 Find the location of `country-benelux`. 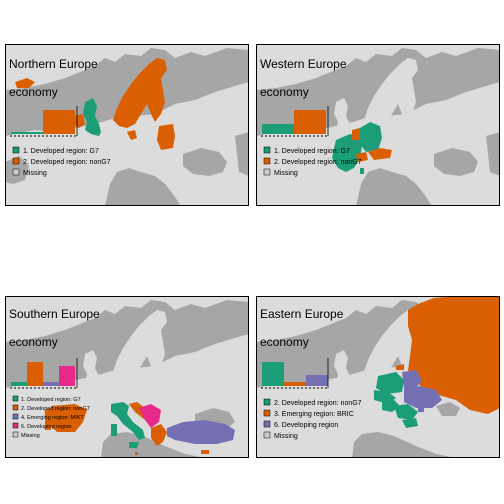

country-benelux is located at coordinates (356, 134).